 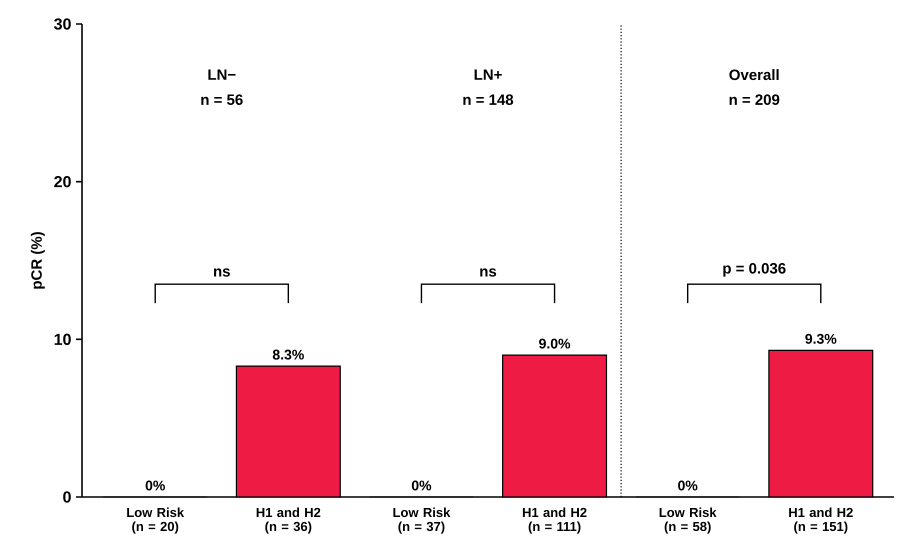 I want to click on annotation: n = 148, so click(x=488, y=99).